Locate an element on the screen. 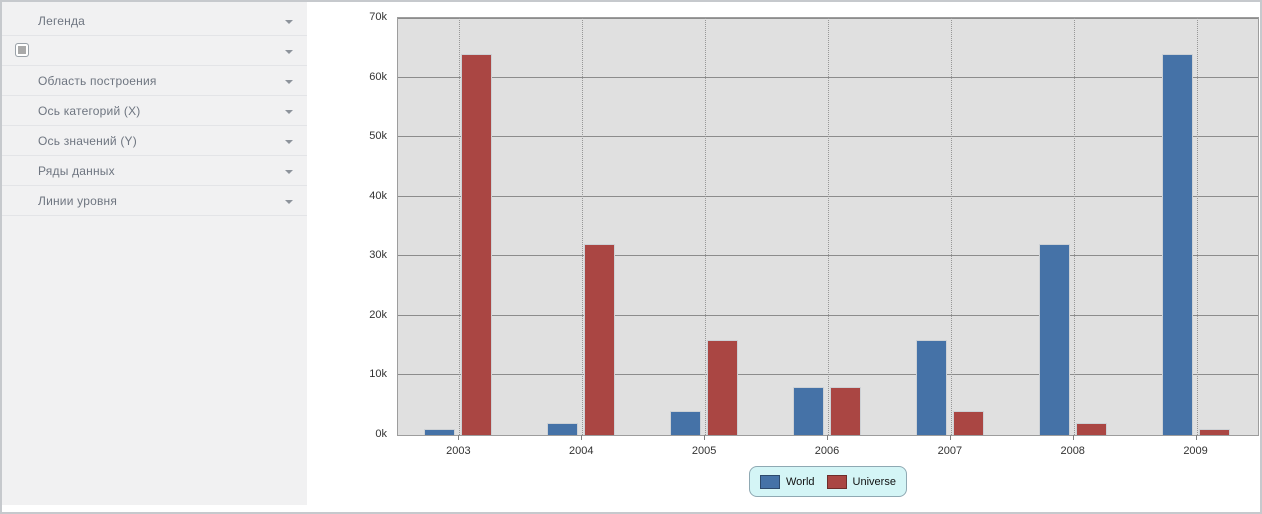 This screenshot has height=514, width=1262. x-axis-label: 2009 is located at coordinates (1195, 451).